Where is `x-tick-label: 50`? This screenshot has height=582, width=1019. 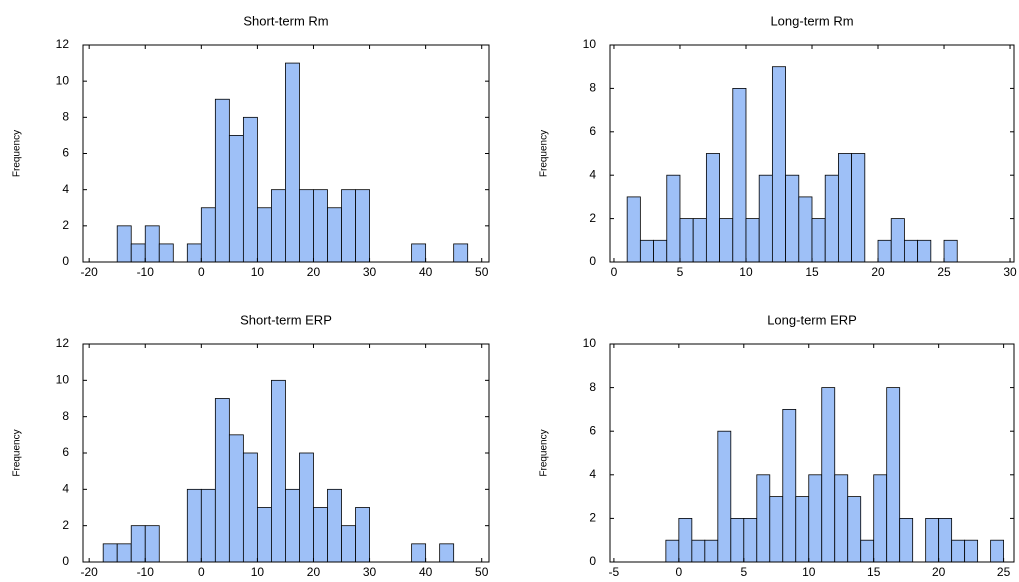 x-tick-label: 50 is located at coordinates (482, 272).